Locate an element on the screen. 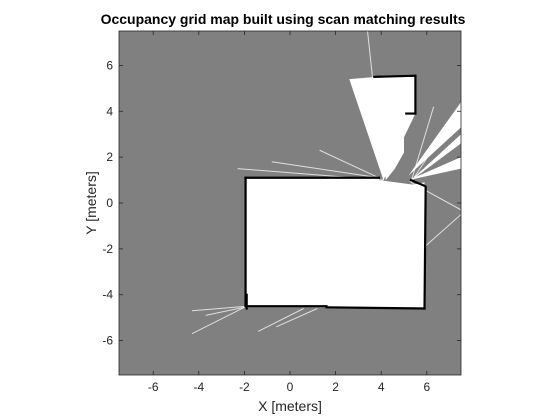  x-tick-label: 6 is located at coordinates (426, 387).